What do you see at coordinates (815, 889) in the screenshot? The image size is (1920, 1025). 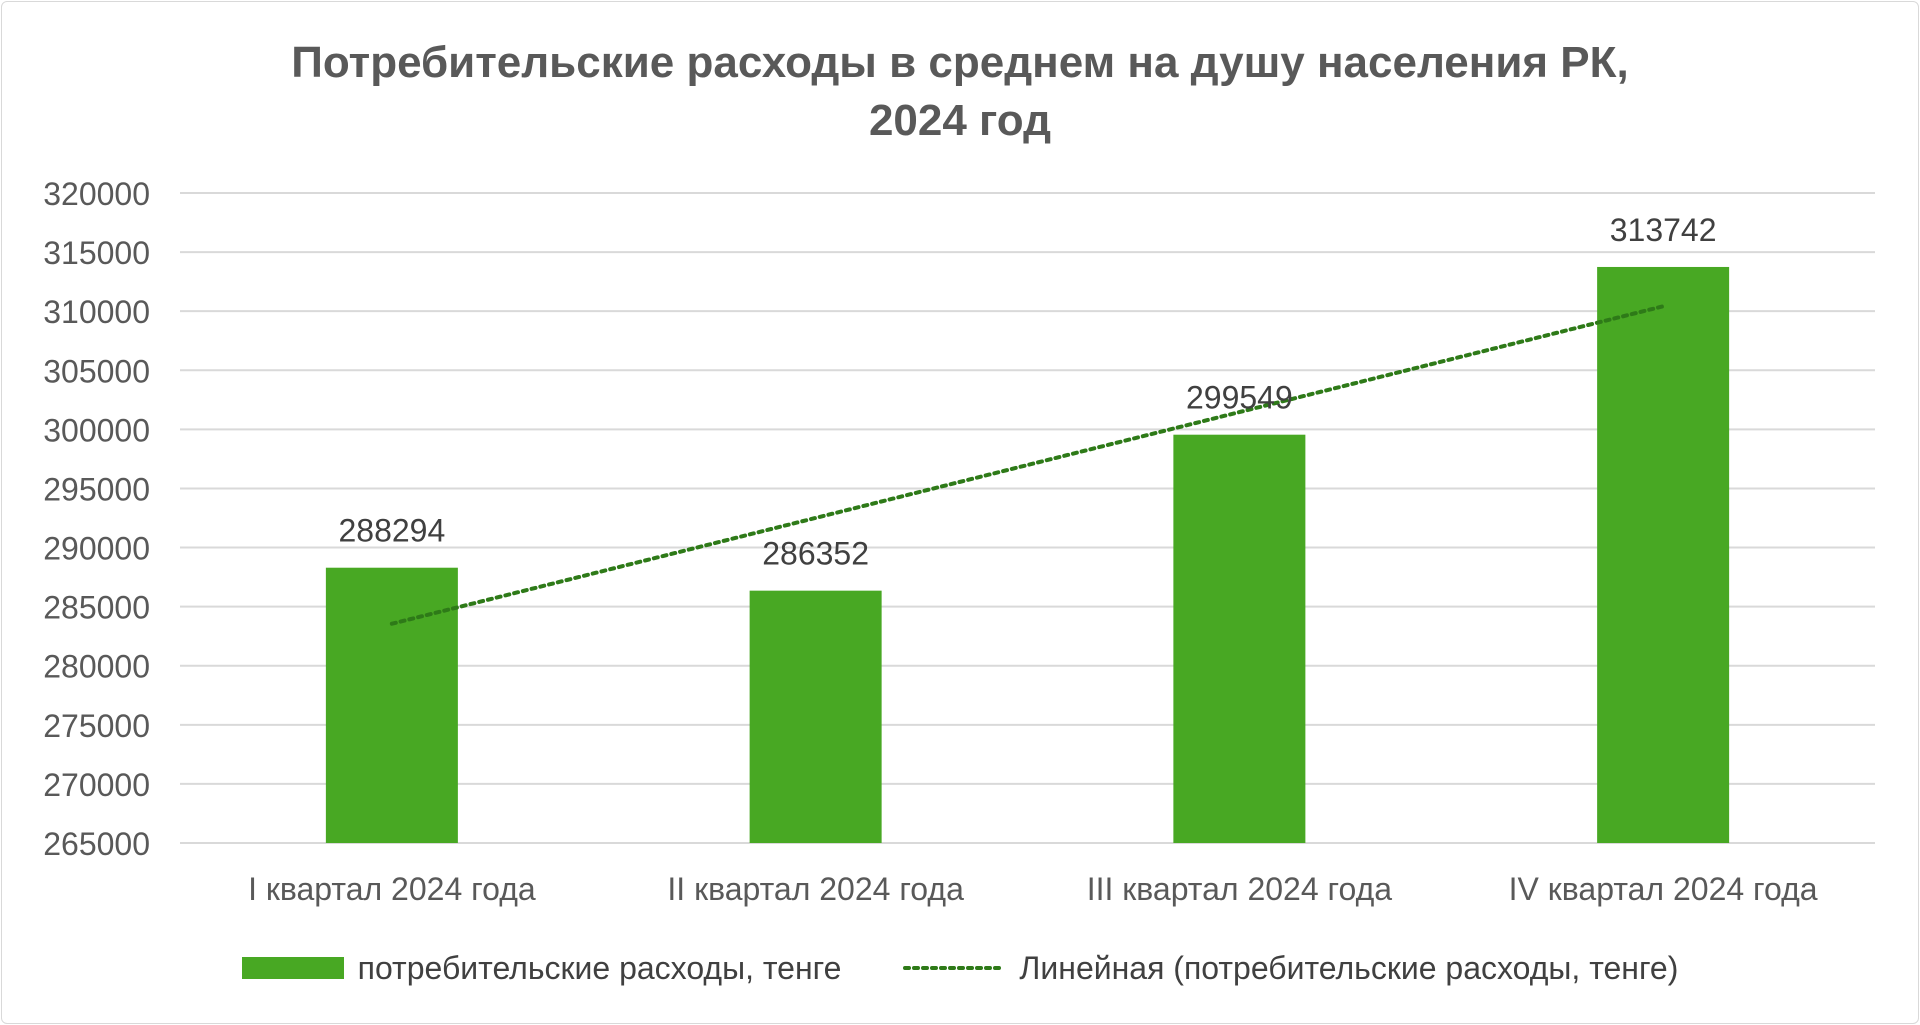 I see `x-tick-label-2: II квартал 2024 года` at bounding box center [815, 889].